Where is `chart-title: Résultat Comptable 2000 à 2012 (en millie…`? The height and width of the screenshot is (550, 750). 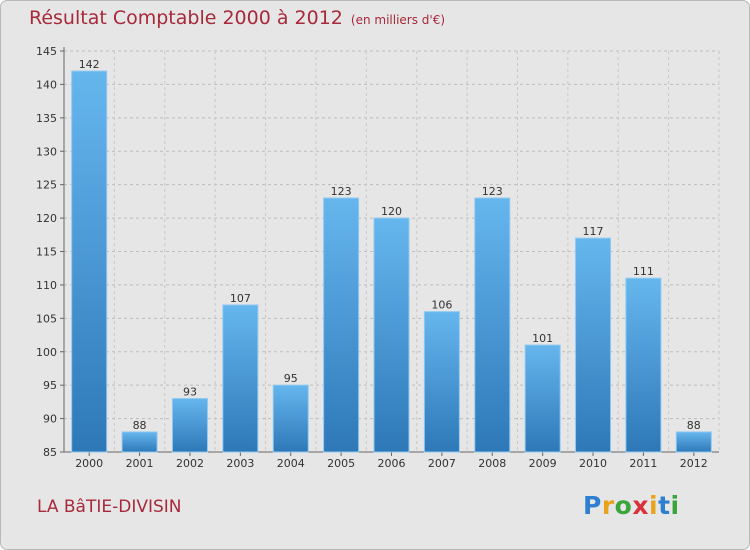
chart-title: Résultat Comptable 2000 à 2012 (en millie… is located at coordinates (237, 18).